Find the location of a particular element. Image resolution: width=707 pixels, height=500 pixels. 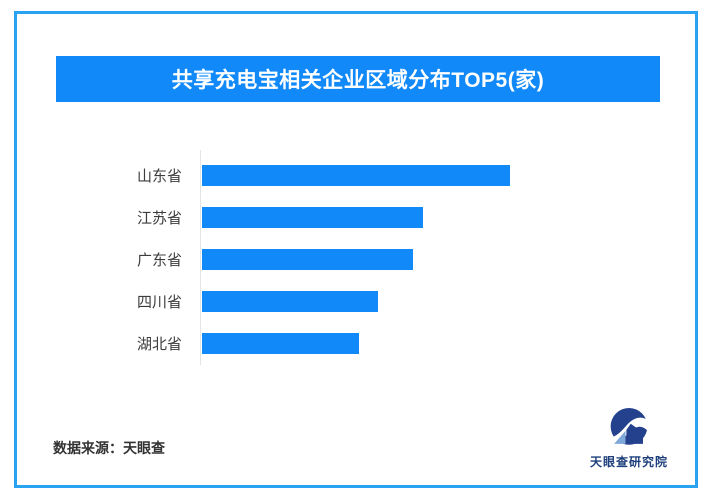

tianyancha-eye-icon is located at coordinates (629, 429).